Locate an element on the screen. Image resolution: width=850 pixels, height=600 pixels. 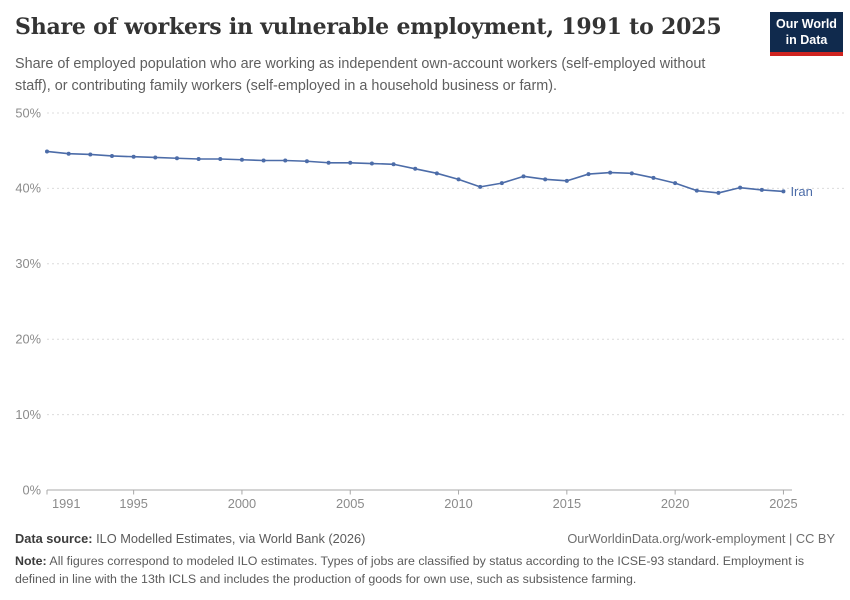
y-axis-tick-label: 0% is located at coordinates (32, 489).